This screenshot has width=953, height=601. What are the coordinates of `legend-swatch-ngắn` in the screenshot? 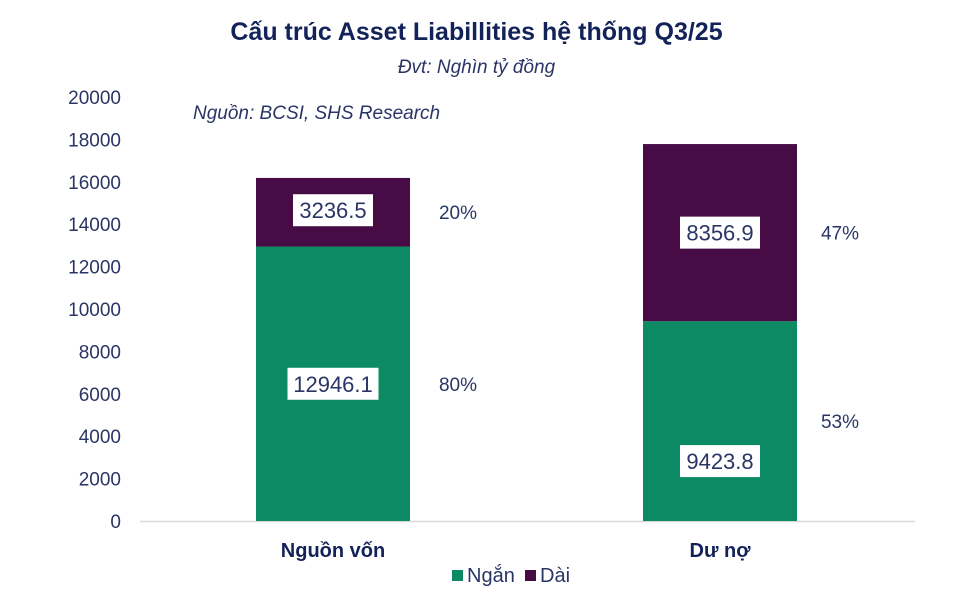 It's located at (457, 575).